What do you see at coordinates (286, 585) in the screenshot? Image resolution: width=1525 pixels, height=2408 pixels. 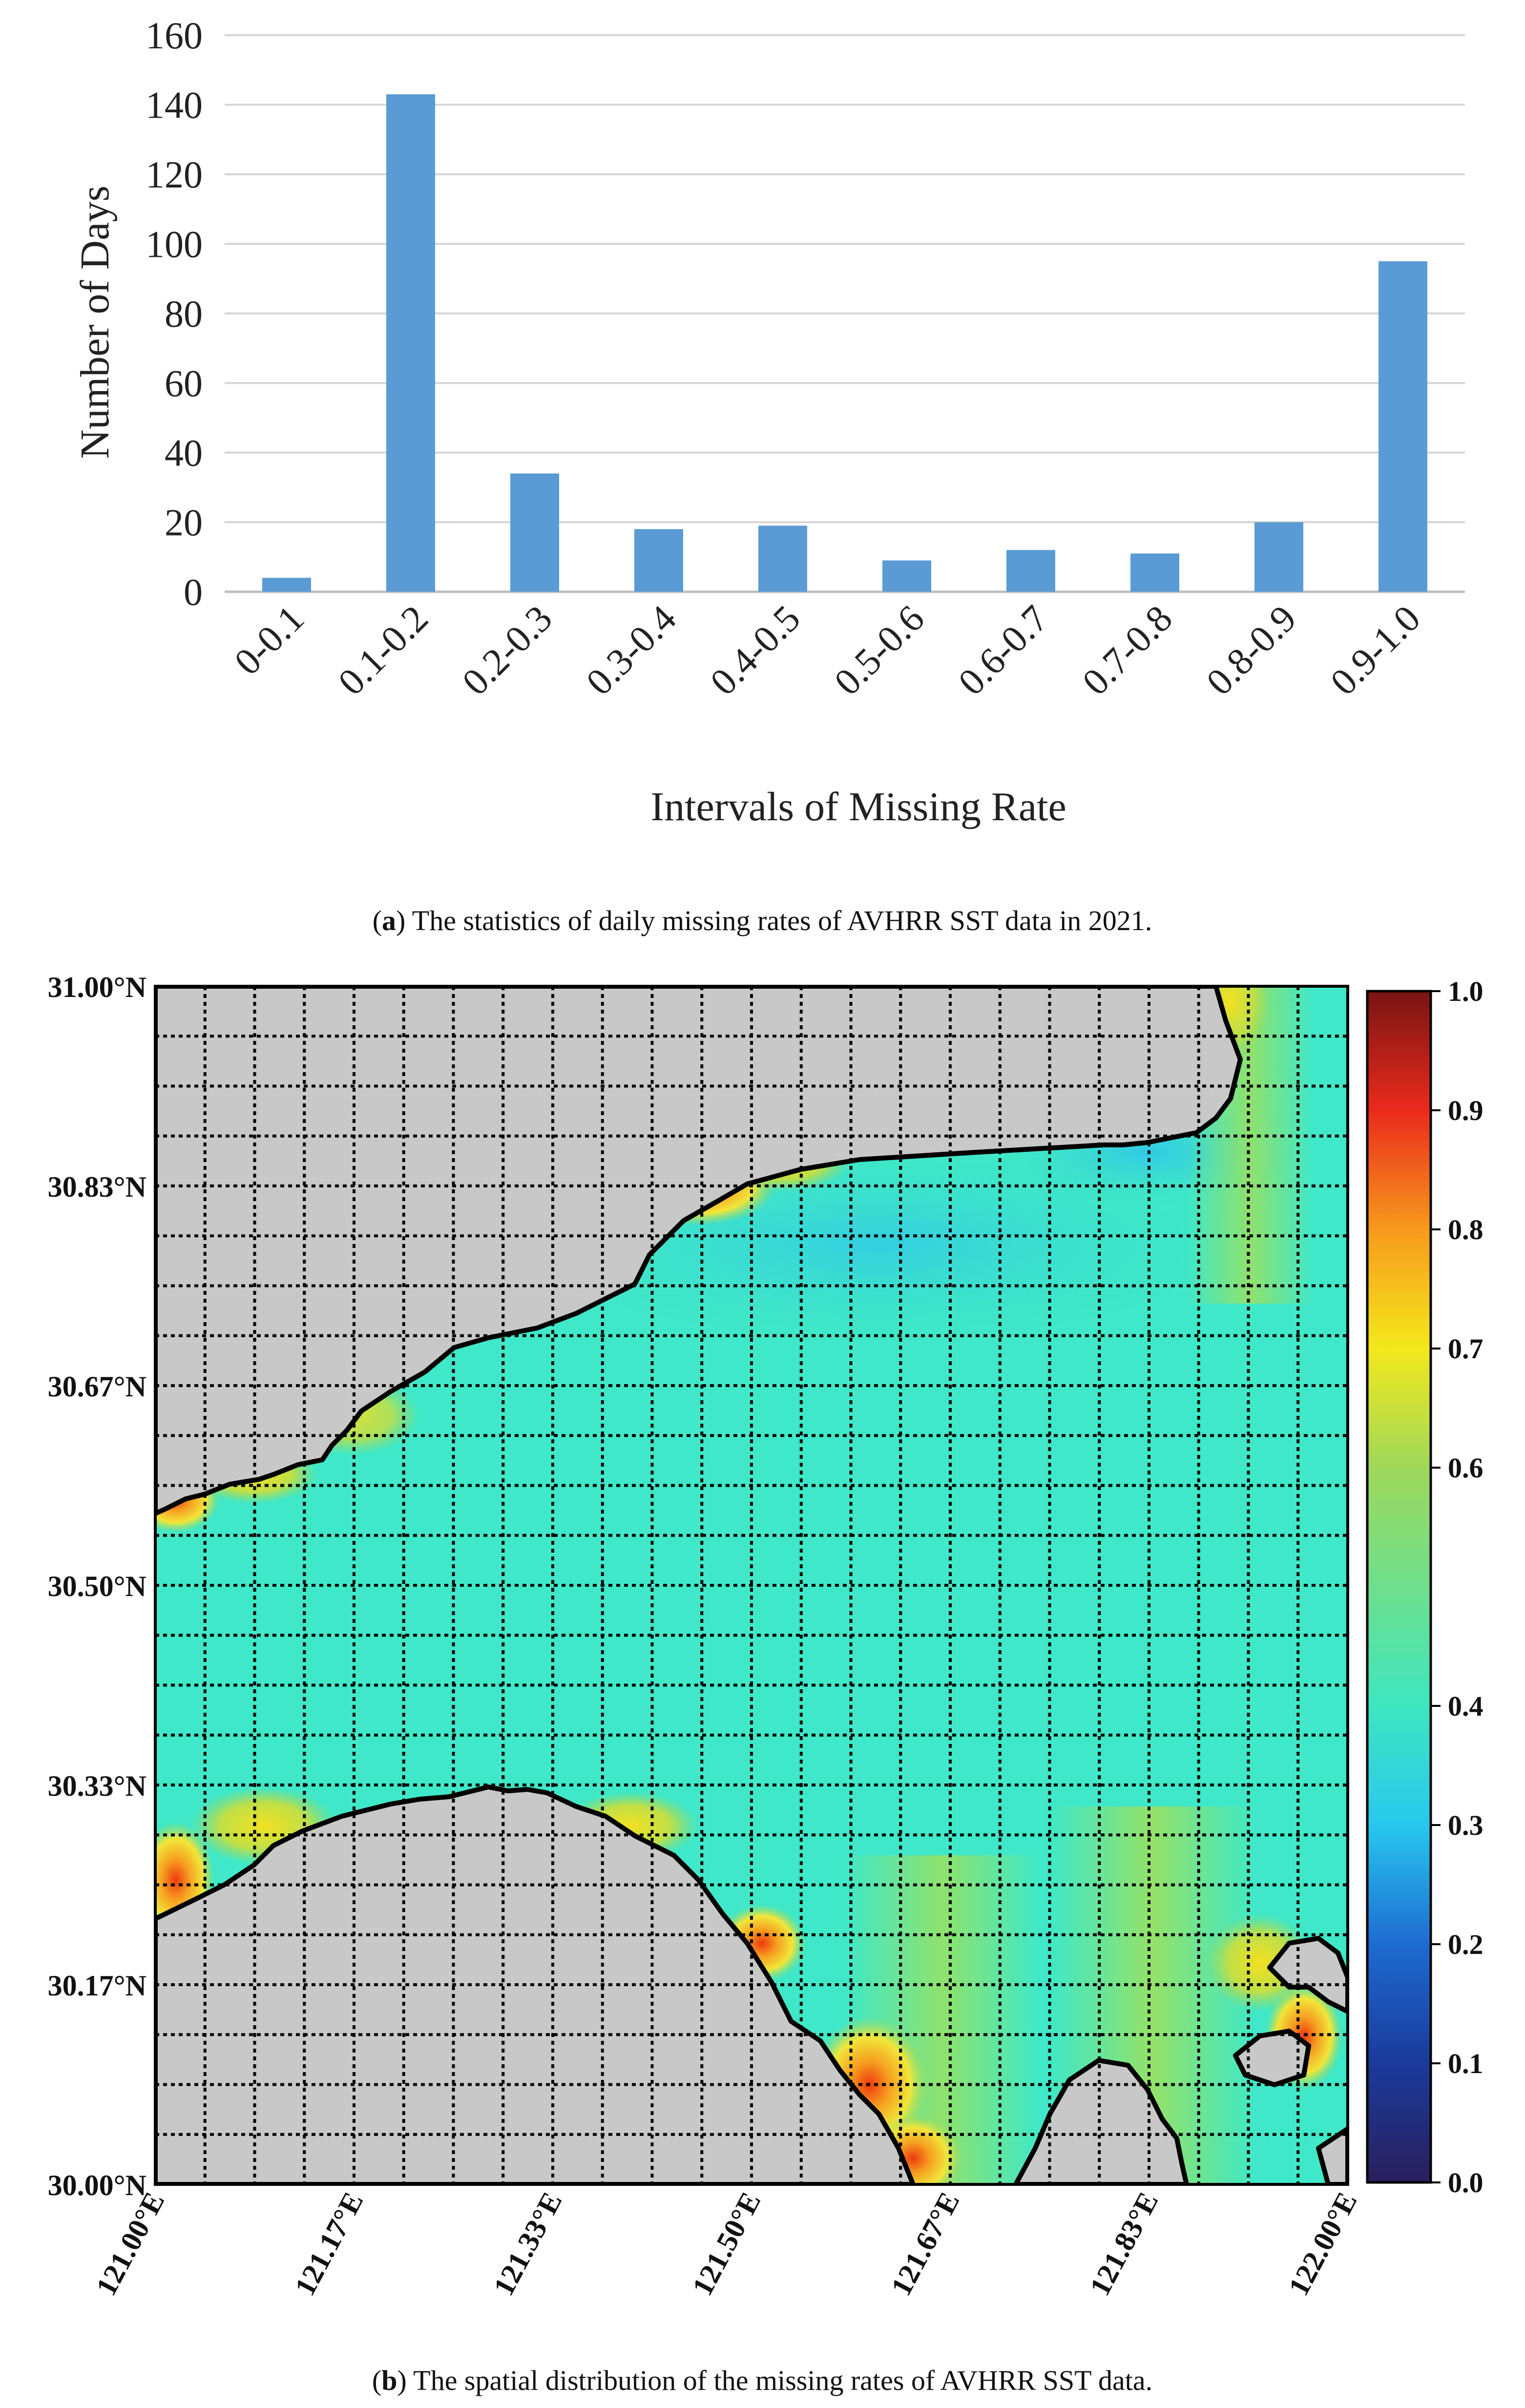 I see `bar-0-0.1` at bounding box center [286, 585].